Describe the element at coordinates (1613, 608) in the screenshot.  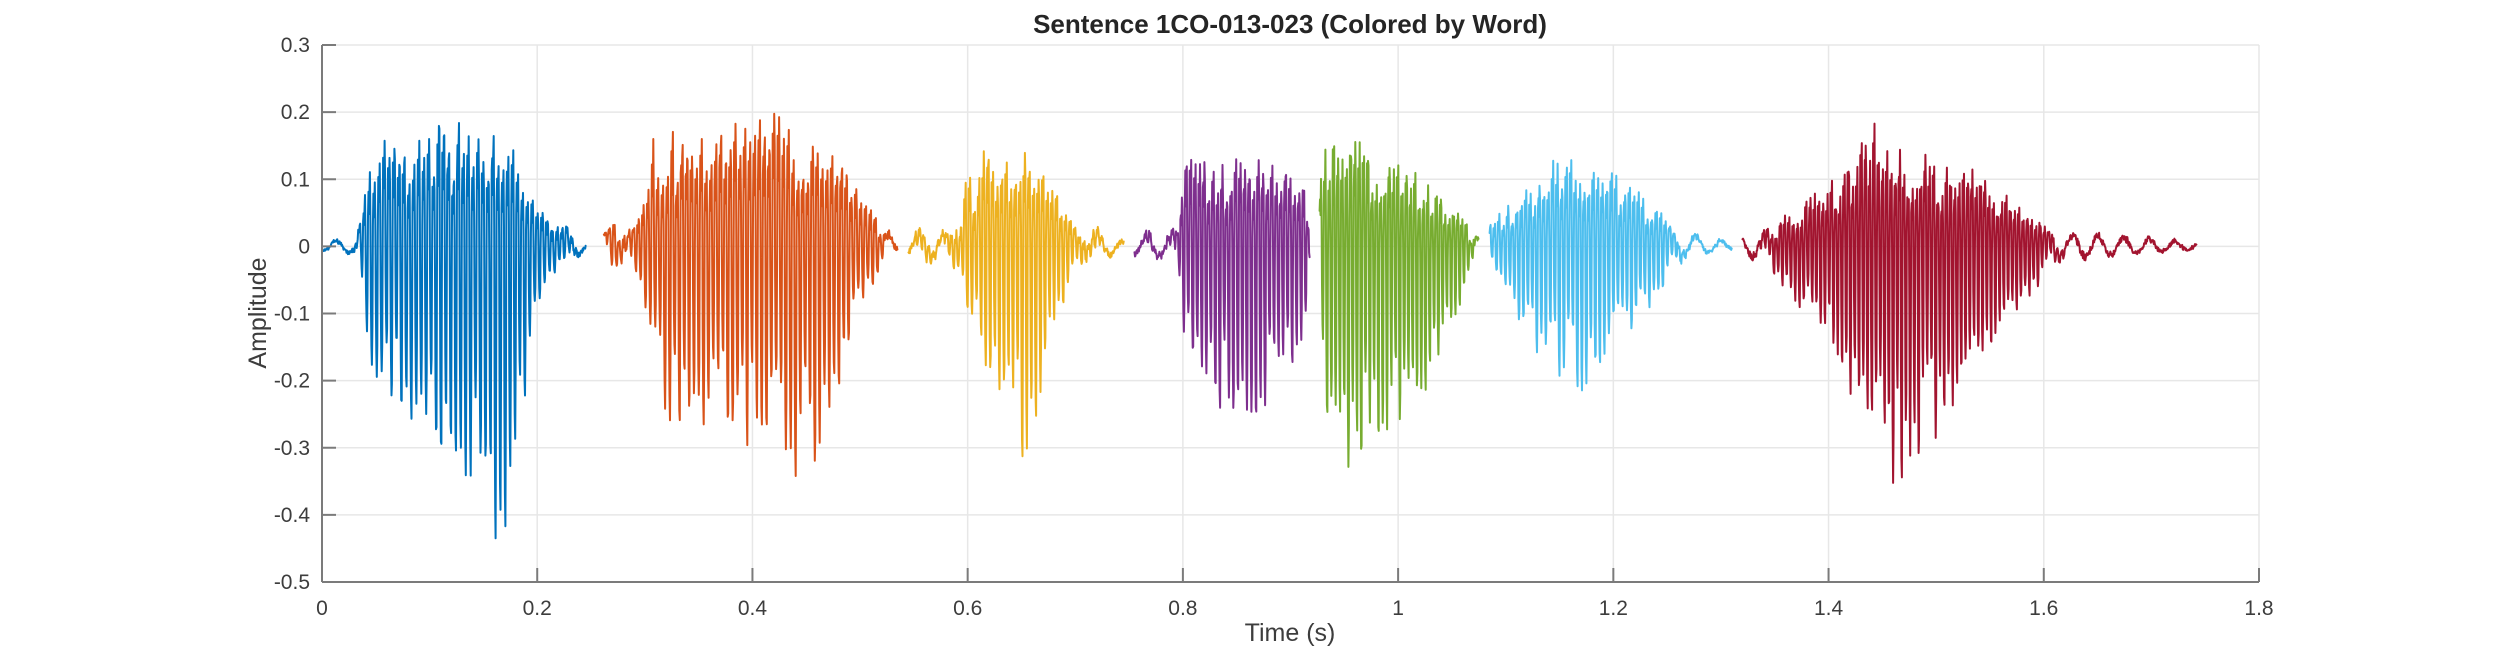
I see `x-tick-label: 1.2` at that location.